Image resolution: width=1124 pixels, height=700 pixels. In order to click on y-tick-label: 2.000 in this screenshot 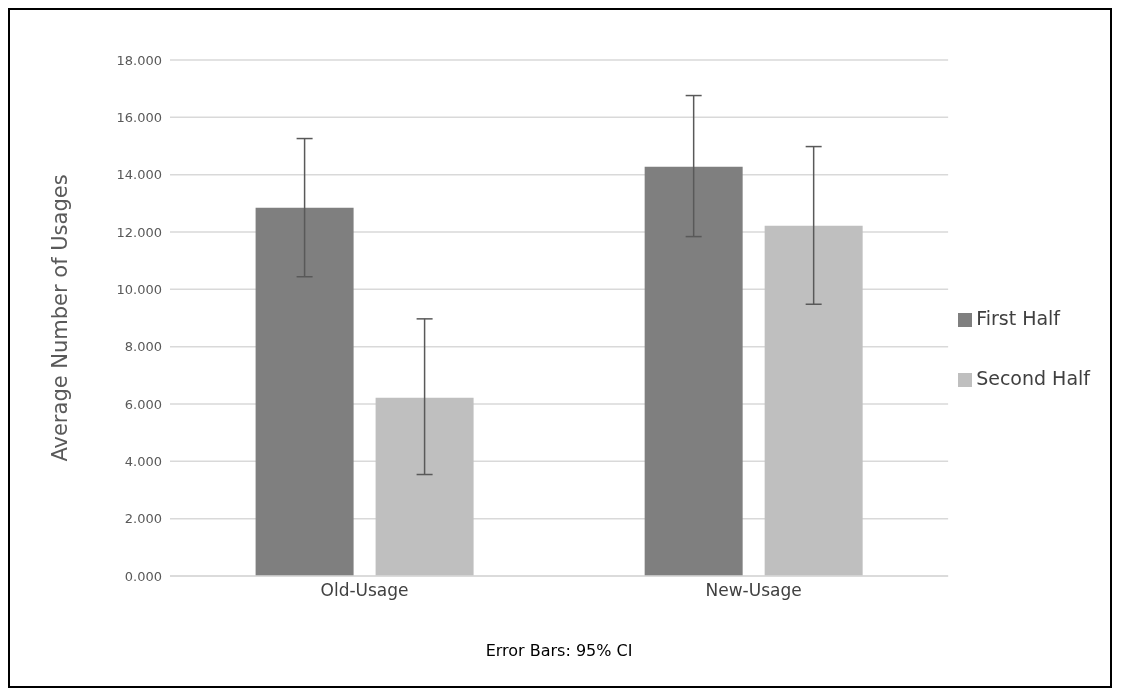, I will do `click(143, 519)`.